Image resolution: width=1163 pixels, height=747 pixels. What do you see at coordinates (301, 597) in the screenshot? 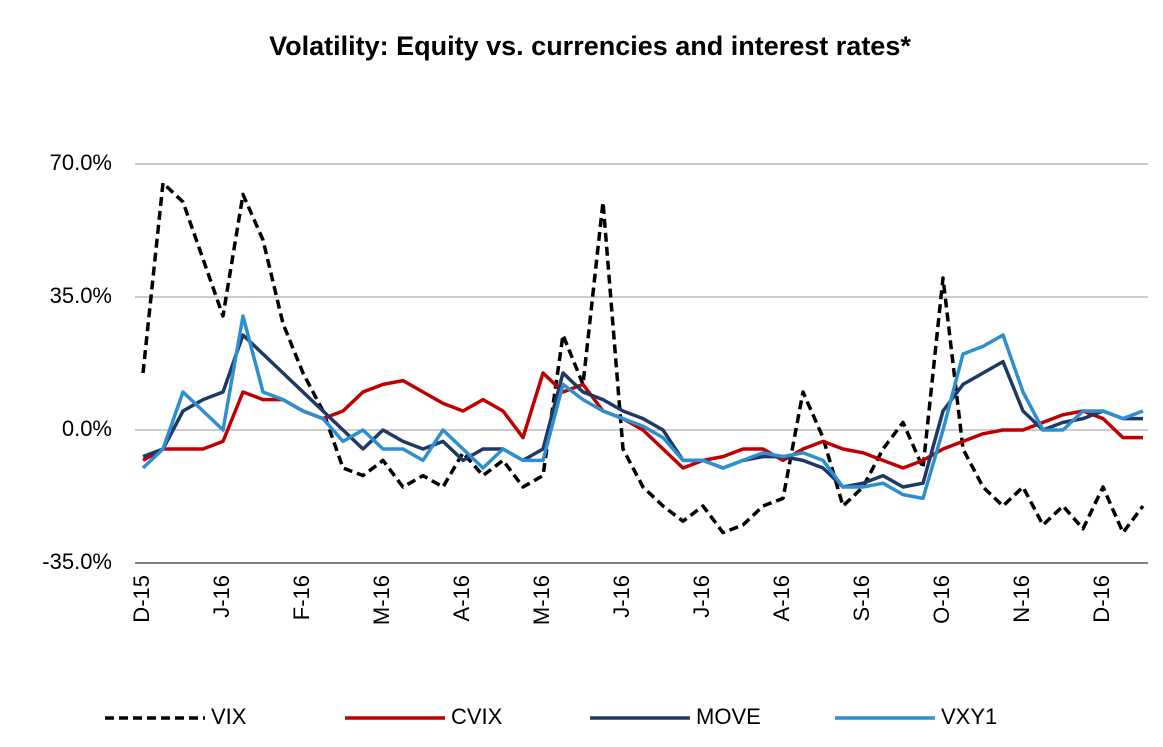
I see `x-tick-label: F-16` at bounding box center [301, 597].